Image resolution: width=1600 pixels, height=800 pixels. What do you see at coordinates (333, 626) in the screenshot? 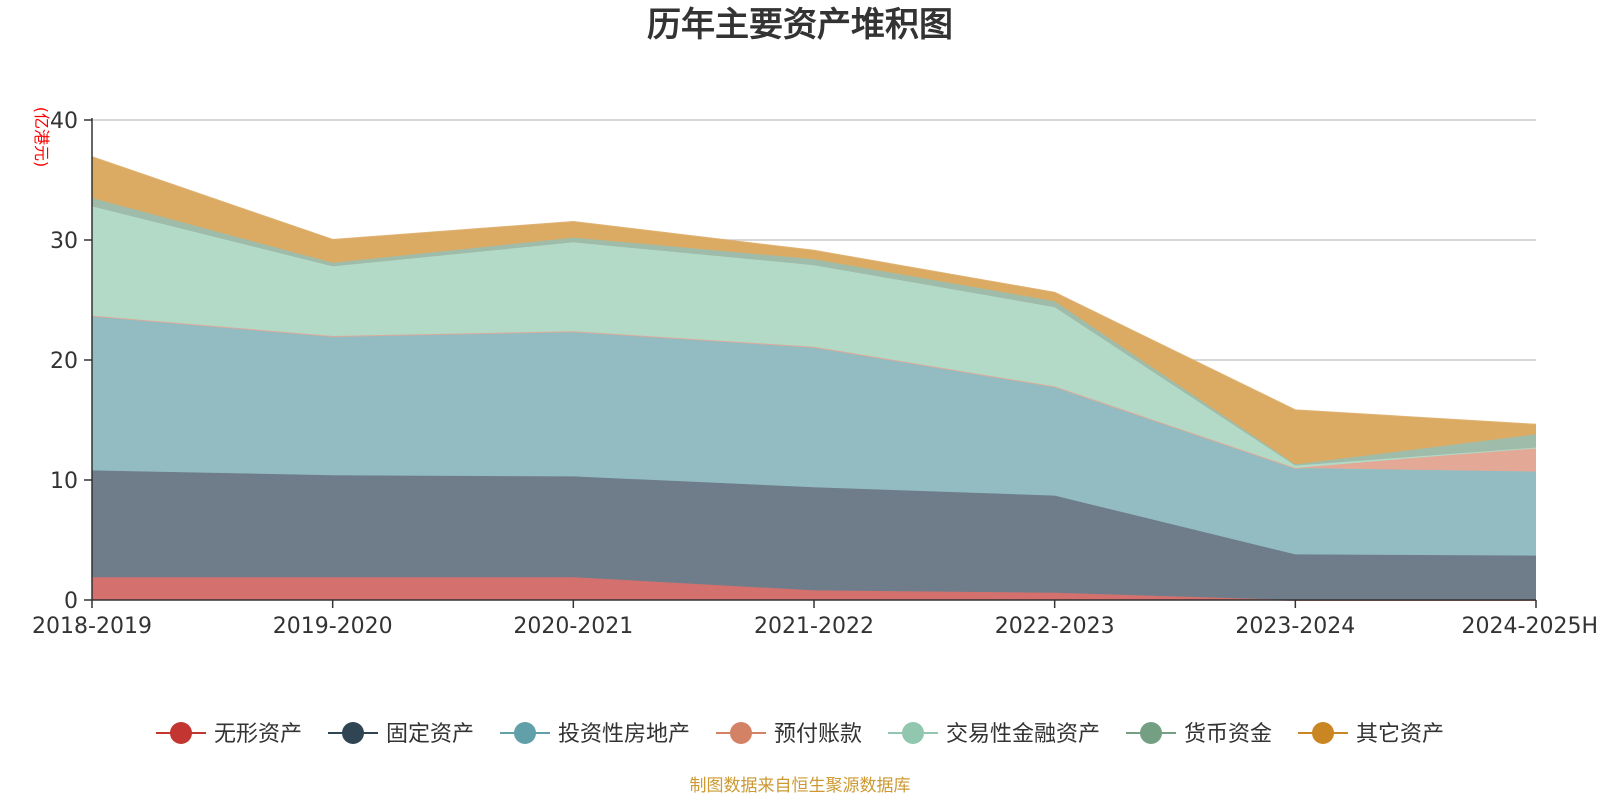
I see `x-tick-label: 2019-2020` at bounding box center [333, 626].